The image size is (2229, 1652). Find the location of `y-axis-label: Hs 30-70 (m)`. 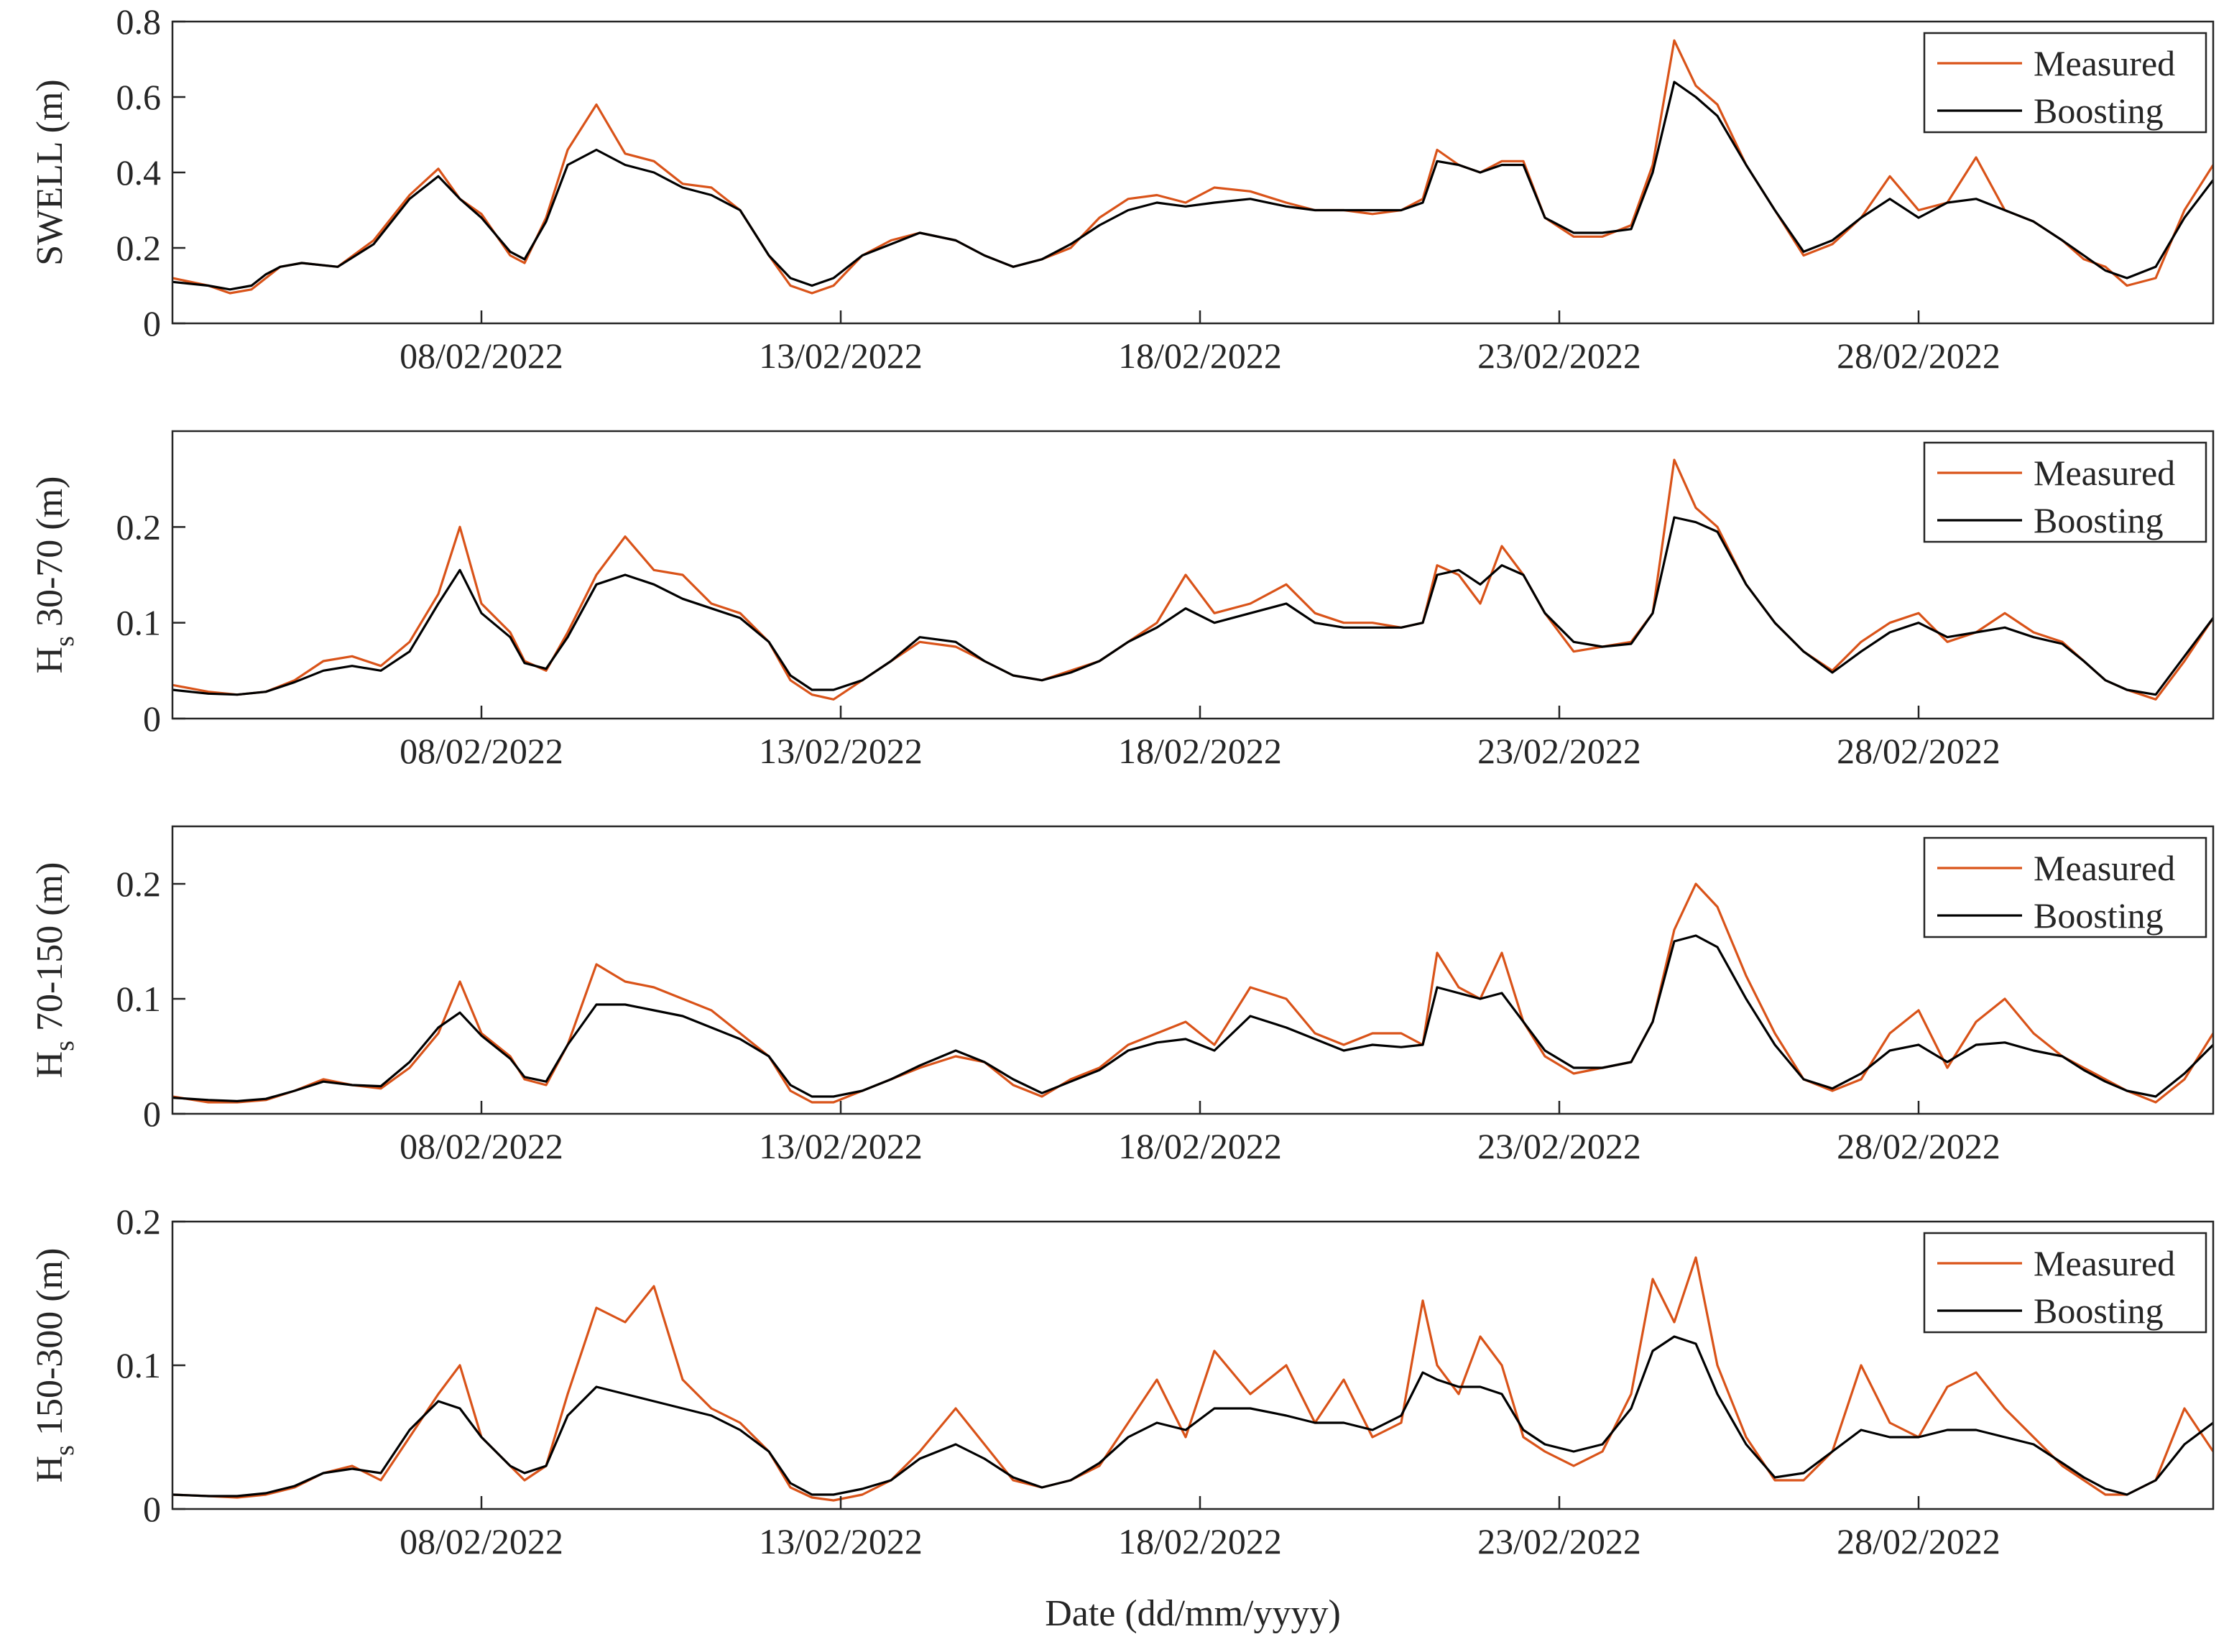

y-axis-label: Hs 30-70 (m) is located at coordinates (54, 575).